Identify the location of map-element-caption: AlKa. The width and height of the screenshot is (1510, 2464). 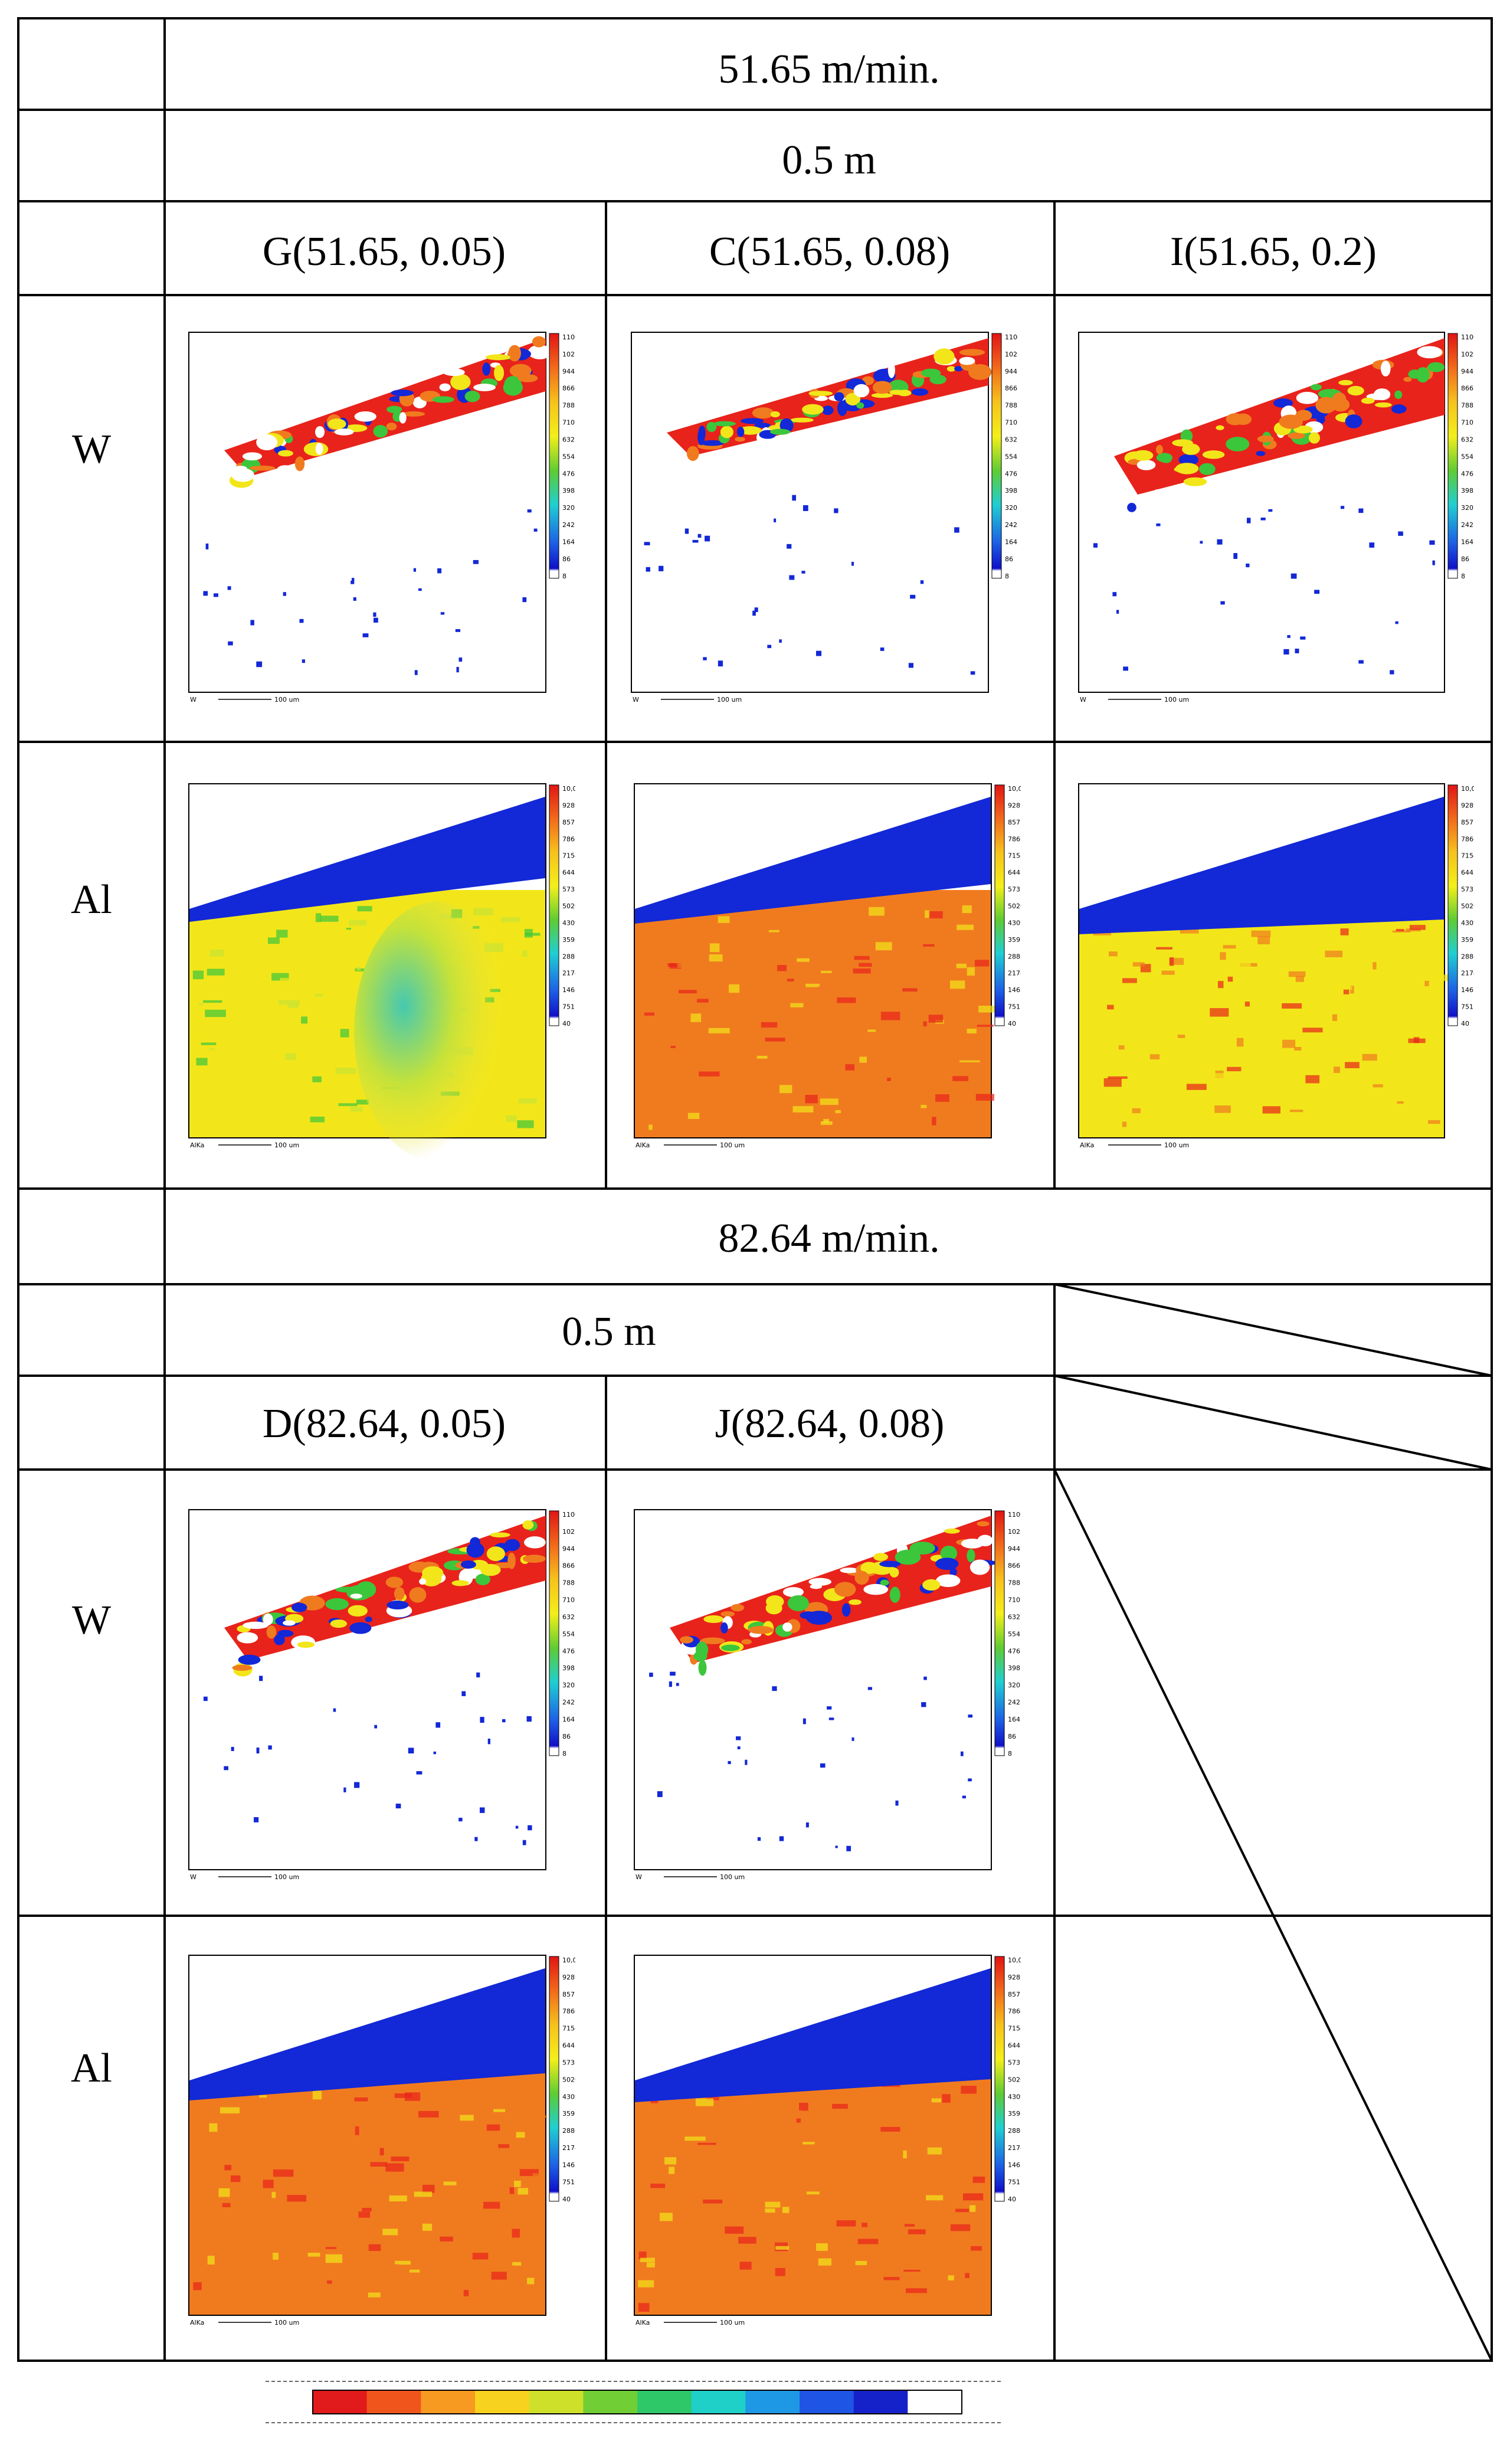
(197, 1145).